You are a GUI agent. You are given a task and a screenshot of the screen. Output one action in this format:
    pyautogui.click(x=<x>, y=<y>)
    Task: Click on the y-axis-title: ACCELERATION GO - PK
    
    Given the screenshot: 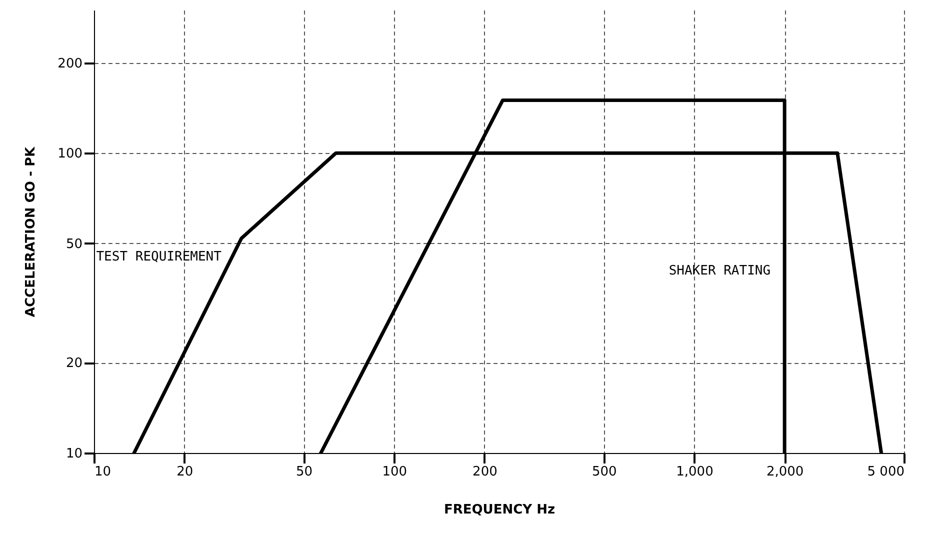 What is the action you would take?
    pyautogui.click(x=31, y=232)
    